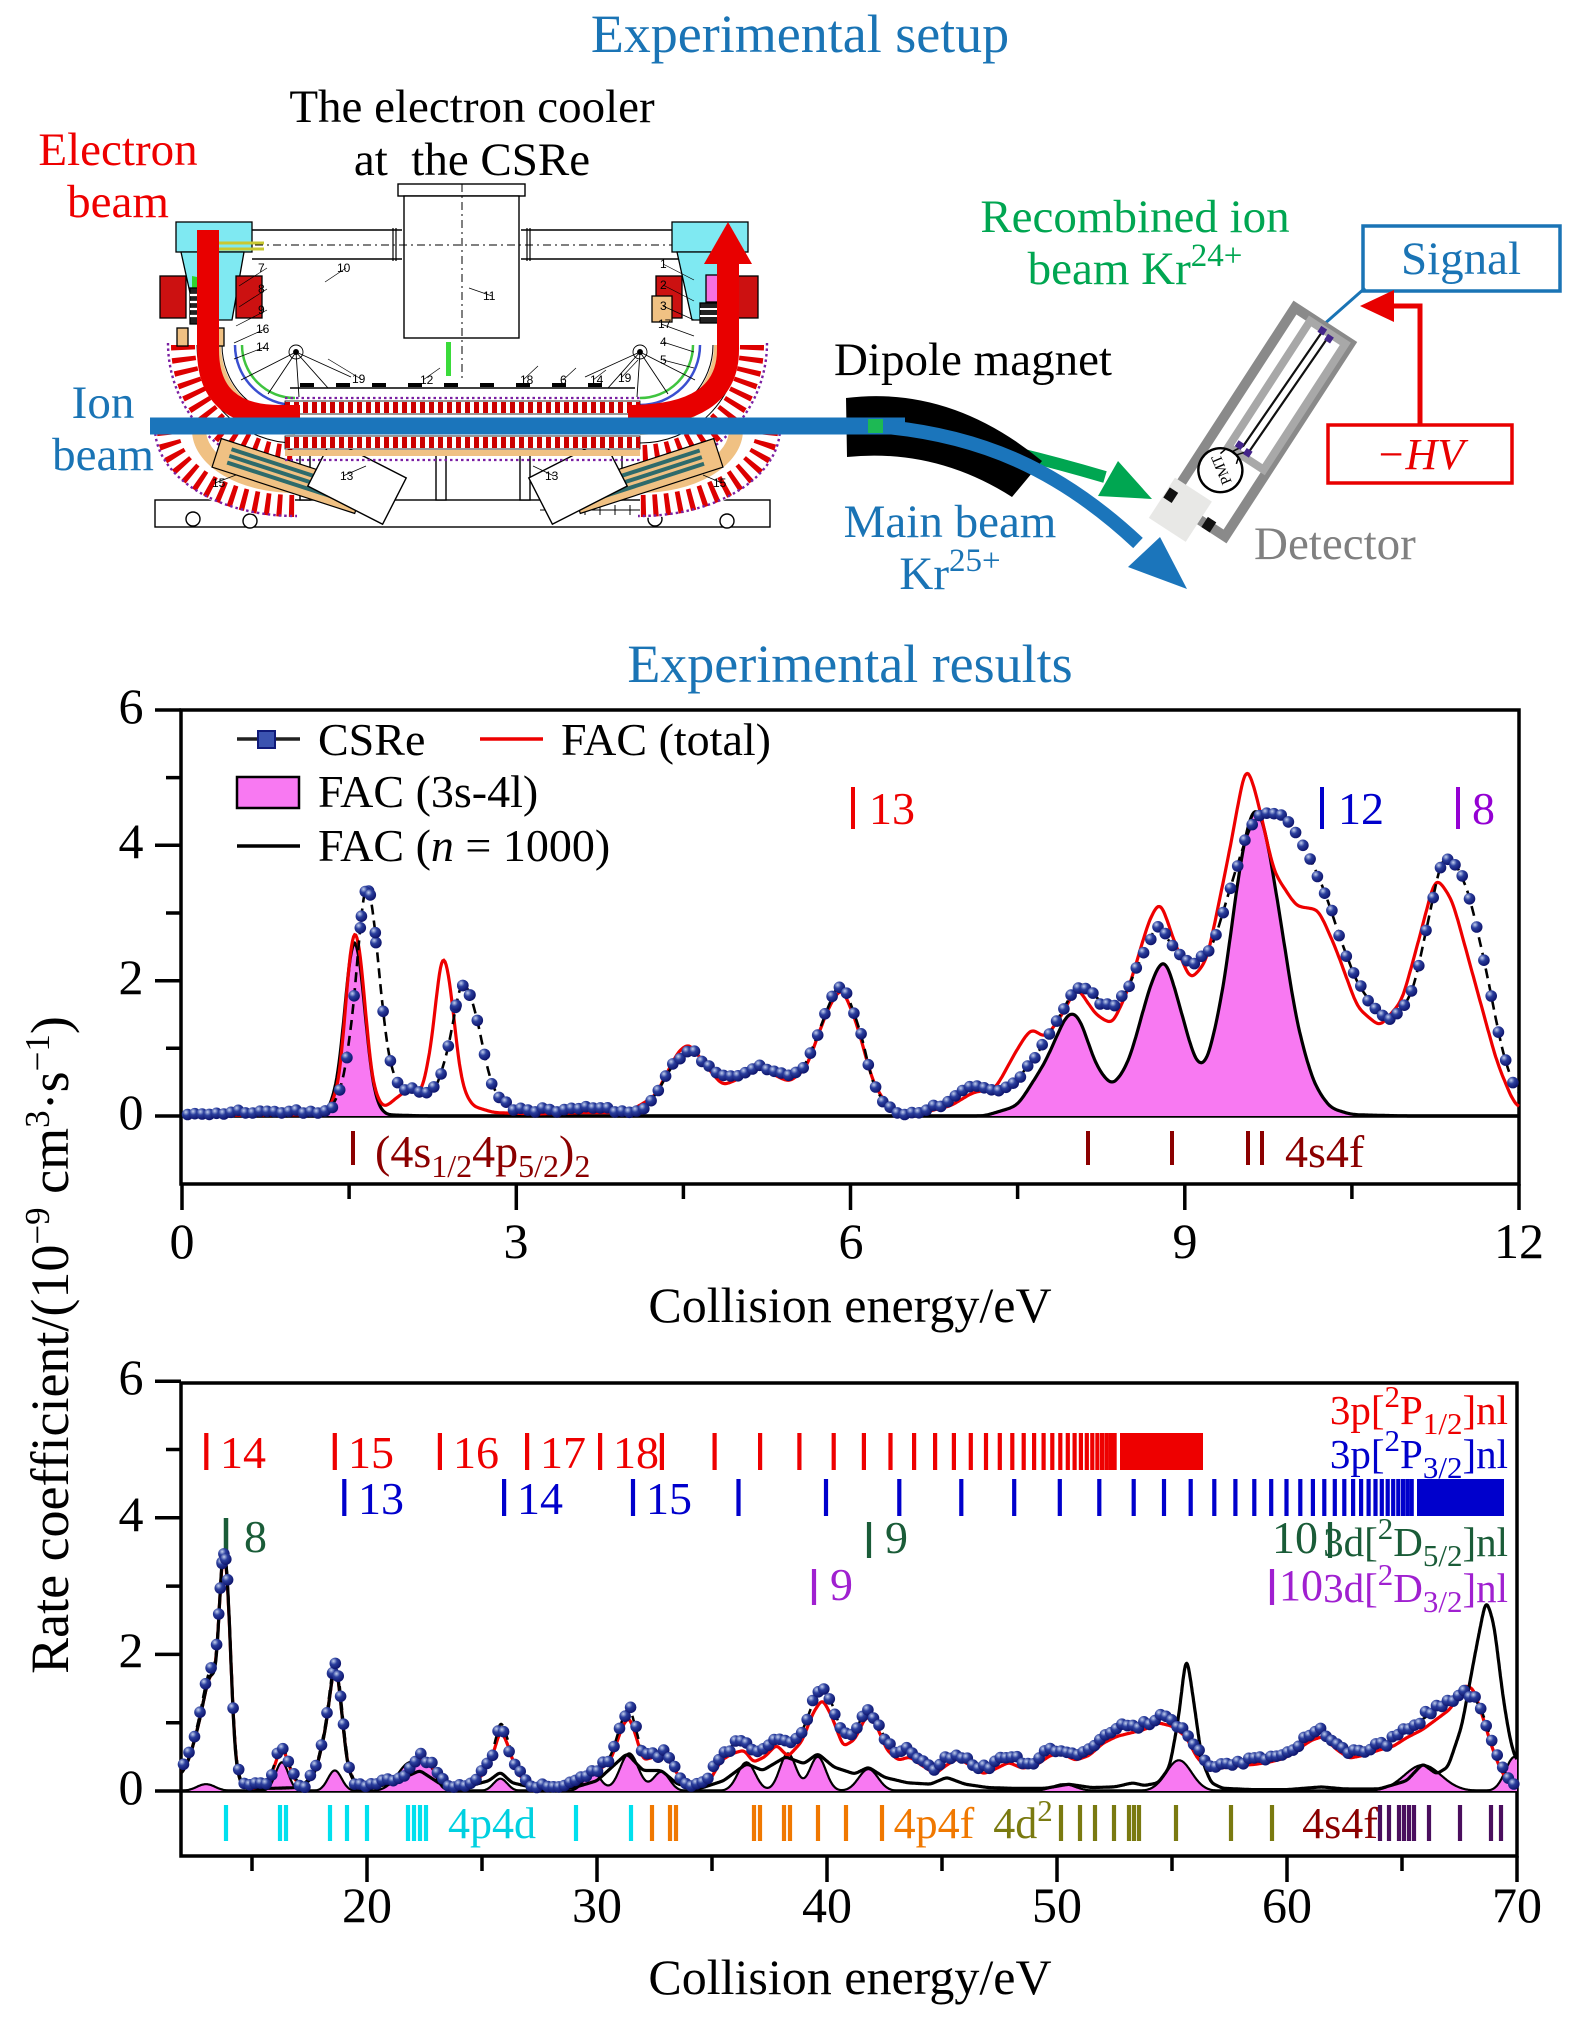  What do you see at coordinates (472, 107) in the screenshot?
I see `svg-text: The electron cooler` at bounding box center [472, 107].